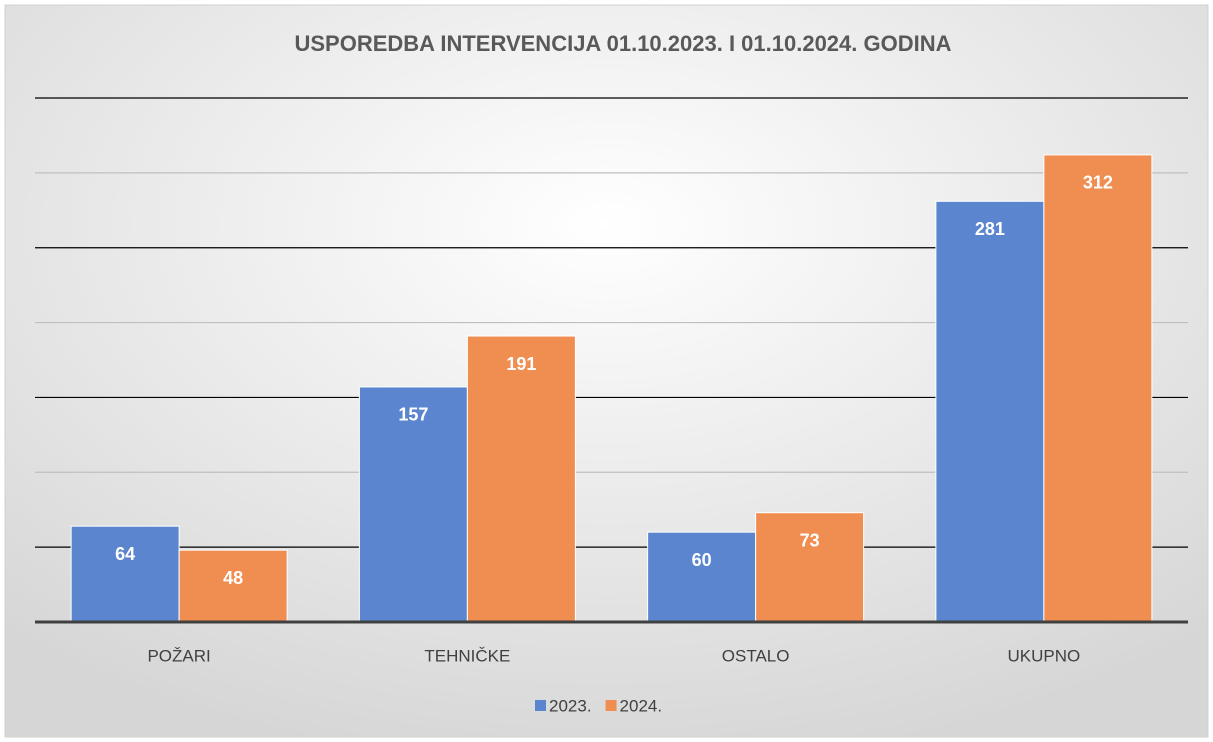 The image size is (1213, 742). What do you see at coordinates (990, 229) in the screenshot?
I see `value-label: 281` at bounding box center [990, 229].